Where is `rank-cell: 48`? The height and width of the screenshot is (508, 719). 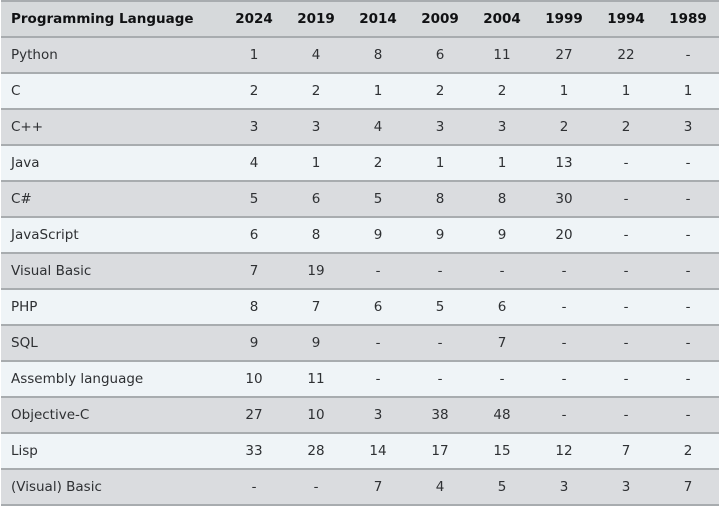
rank-cell: 48 is located at coordinates (502, 415).